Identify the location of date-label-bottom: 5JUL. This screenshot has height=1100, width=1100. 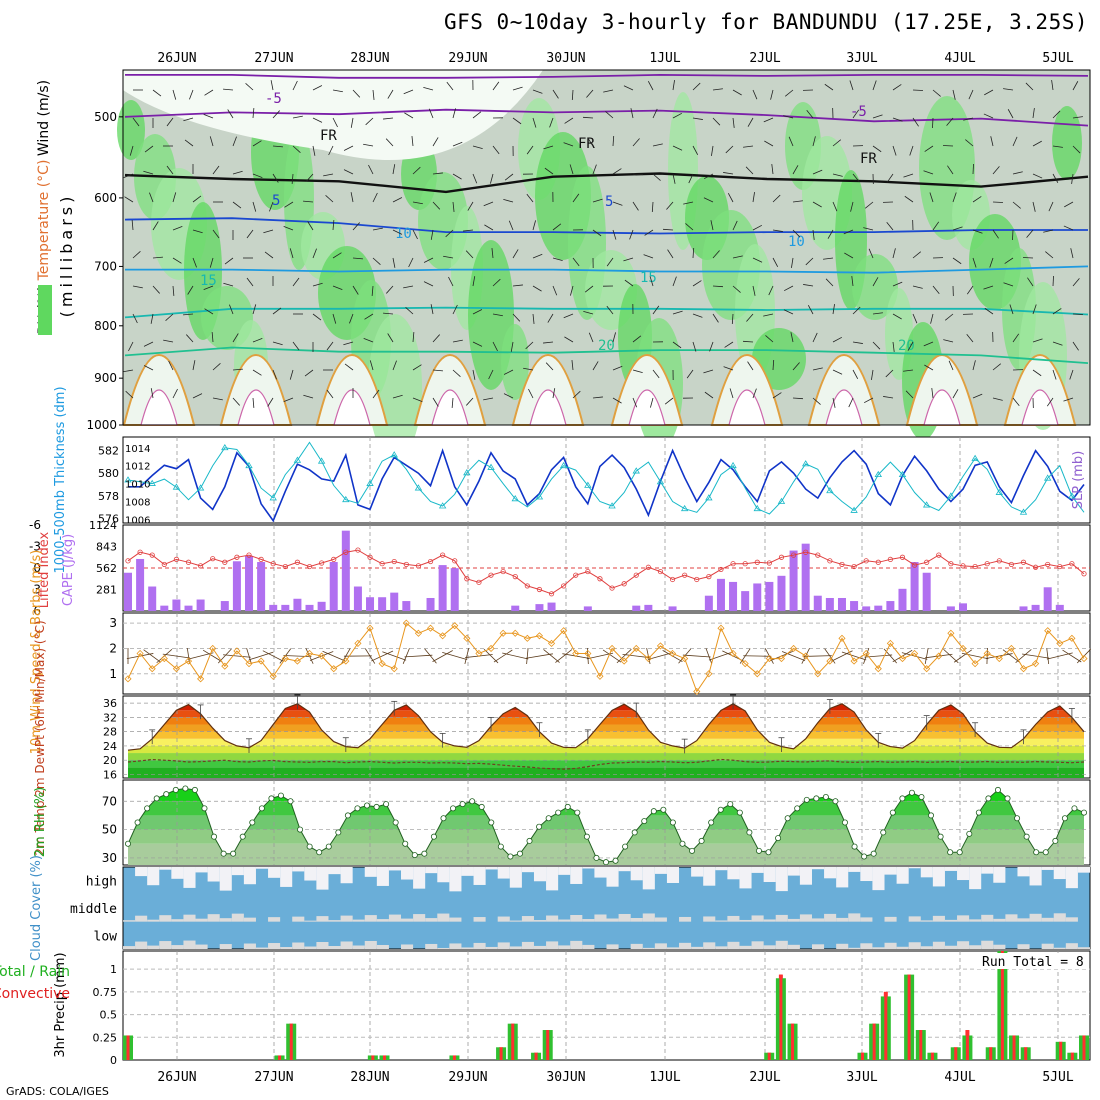
(1057, 1077).